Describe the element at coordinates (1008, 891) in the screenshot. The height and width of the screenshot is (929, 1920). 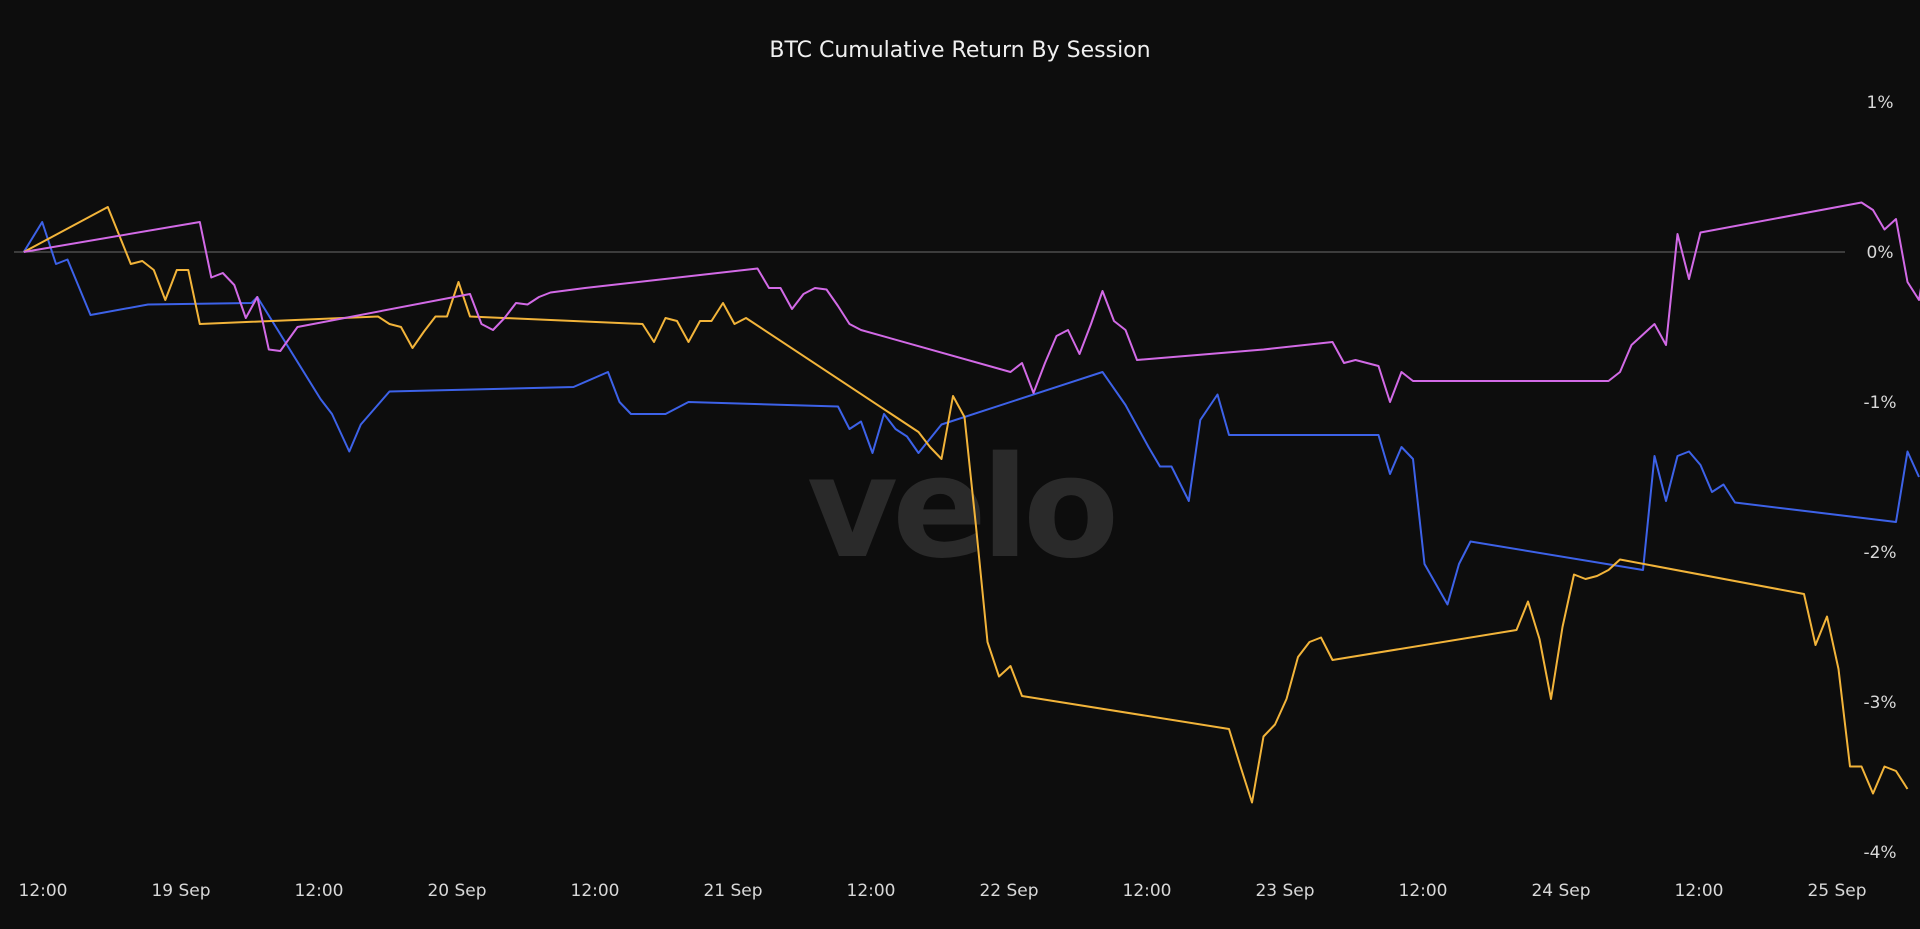
I see `x-tick-label: 22 Sep` at that location.